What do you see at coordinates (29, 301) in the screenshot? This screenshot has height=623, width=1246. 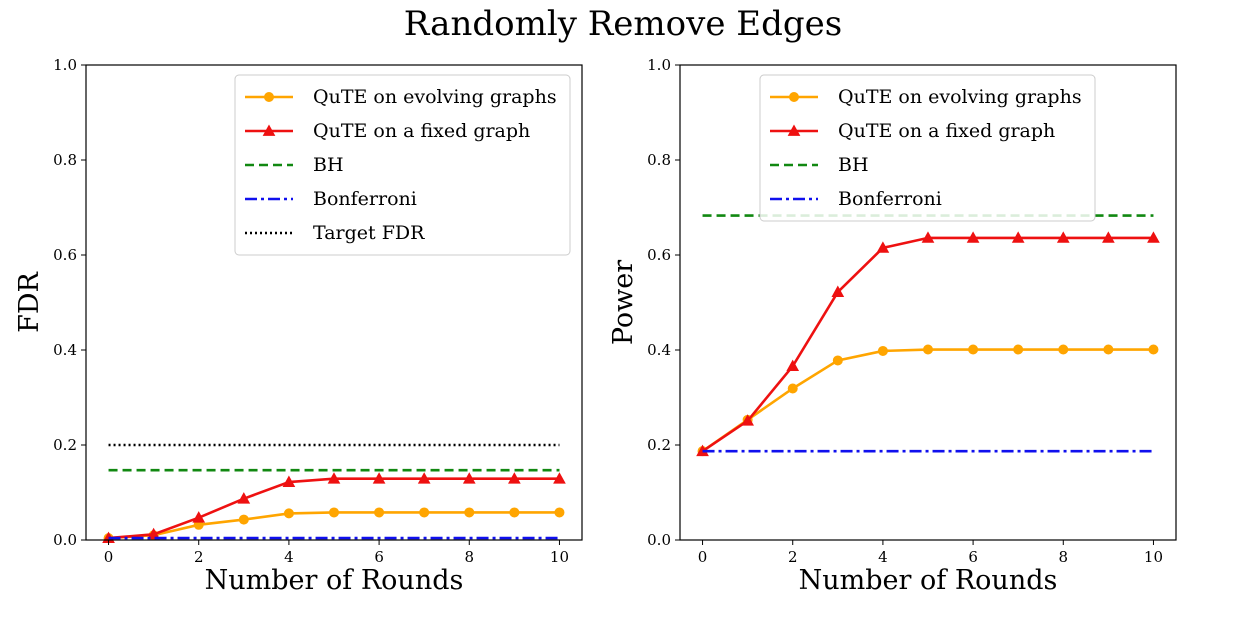 I see `y-axis-label: FDR` at bounding box center [29, 301].